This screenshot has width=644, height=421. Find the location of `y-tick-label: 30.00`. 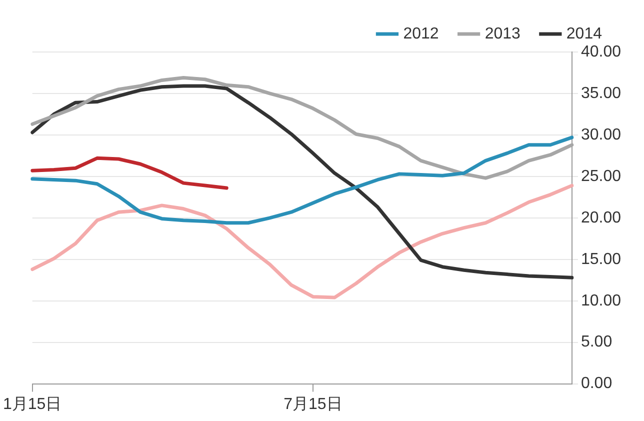

y-tick-label: 30.00 is located at coordinates (601, 135).